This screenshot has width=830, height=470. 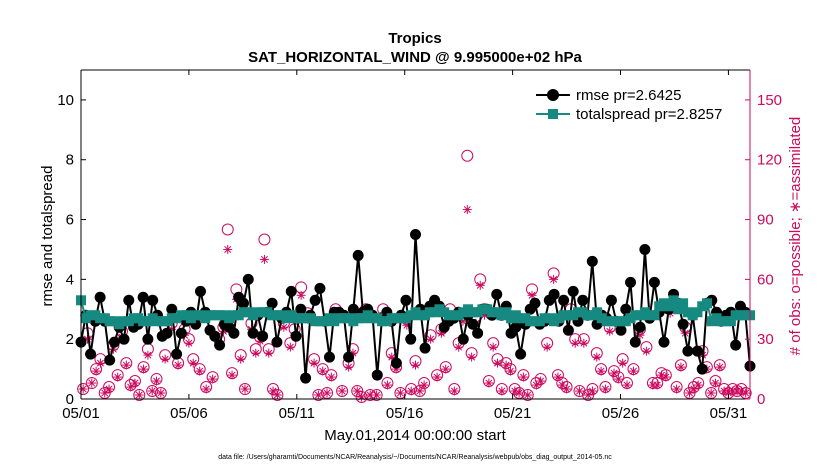 I want to click on legend-totalspread-marker, so click(x=553, y=114).